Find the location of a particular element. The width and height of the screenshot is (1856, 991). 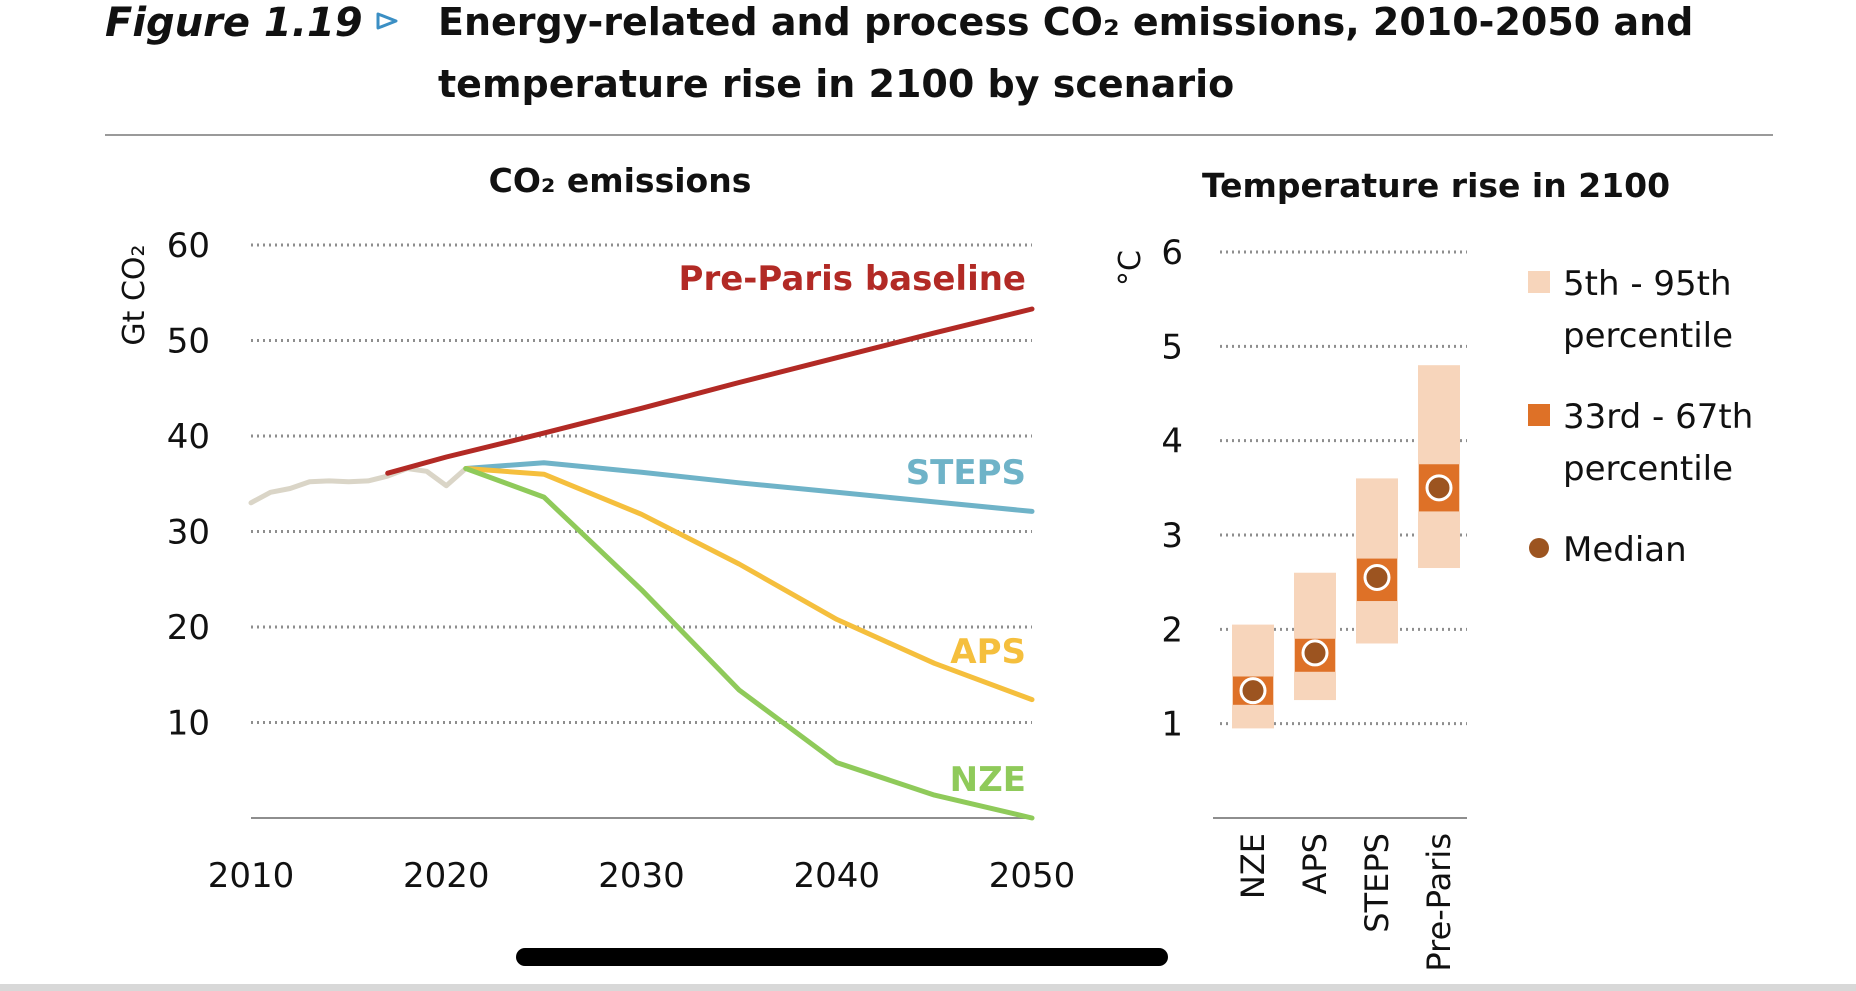

y-tick-label: 10 is located at coordinates (188, 724).